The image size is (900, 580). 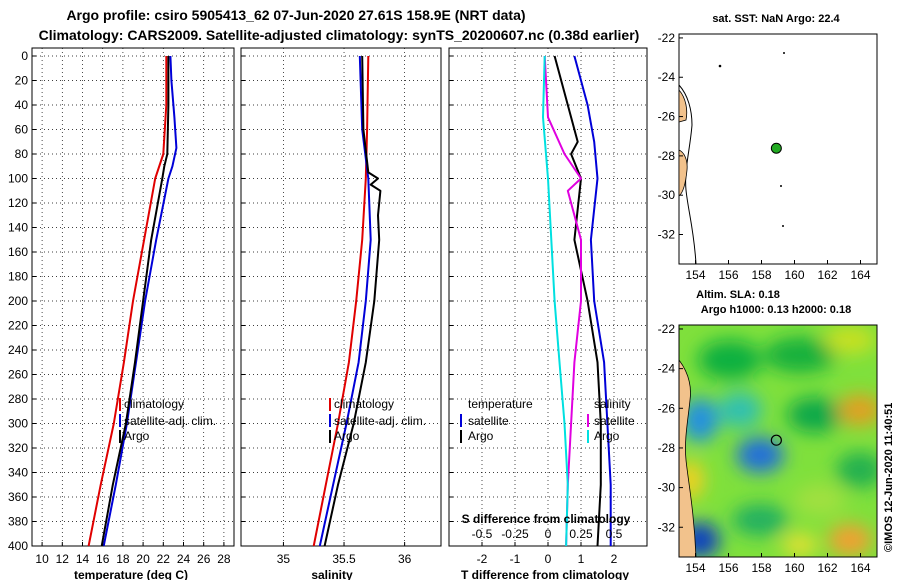 What do you see at coordinates (581, 534) in the screenshot?
I see `top-x-tick-label: 0.25` at bounding box center [581, 534].